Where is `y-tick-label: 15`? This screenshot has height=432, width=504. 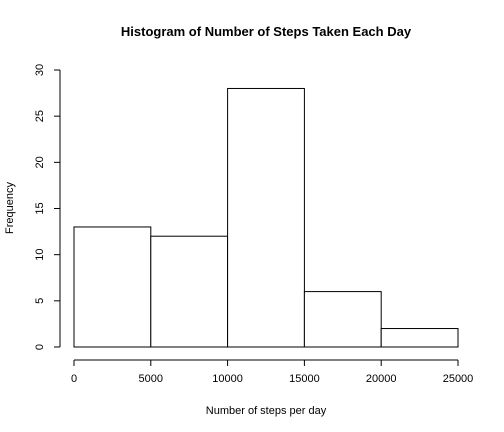
y-tick-label: 15 is located at coordinates (40, 208).